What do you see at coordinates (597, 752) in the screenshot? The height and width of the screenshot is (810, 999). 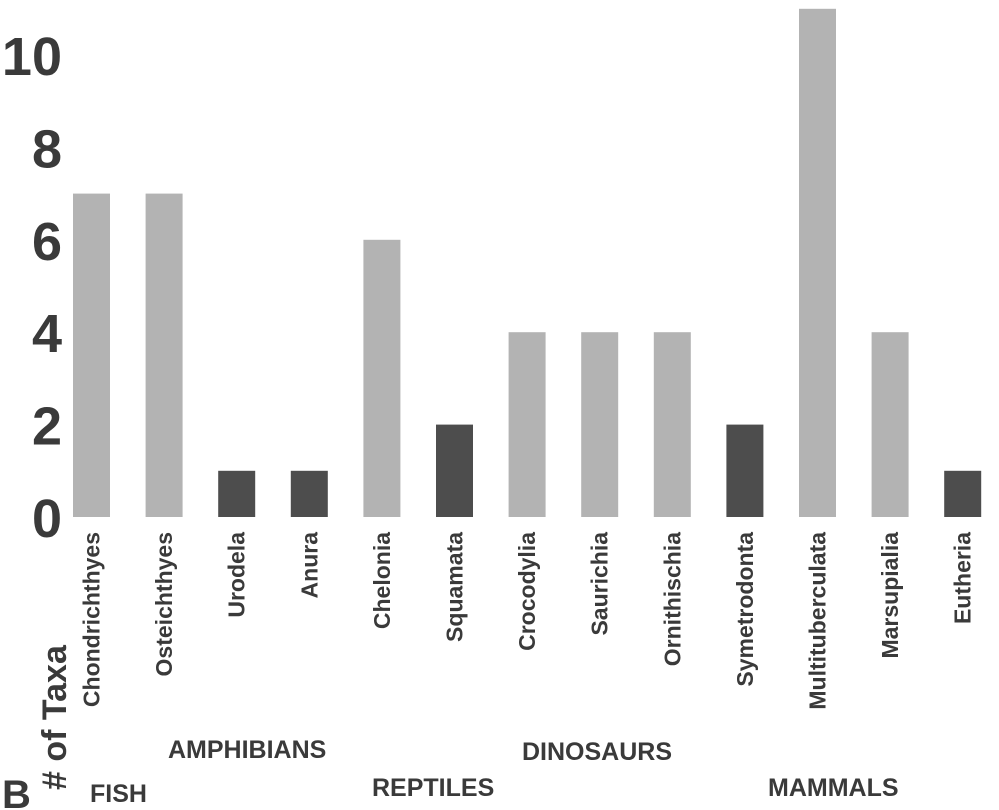 I see `group-label-dinosaurs: DINOSAURS` at bounding box center [597, 752].